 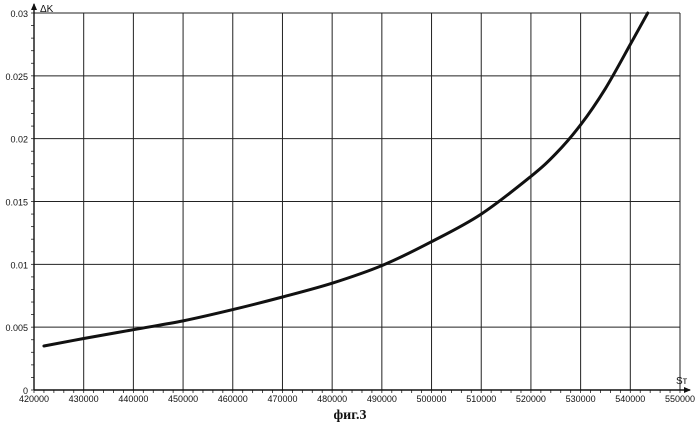 I want to click on y-tick-label: 0.015, so click(x=16, y=203).